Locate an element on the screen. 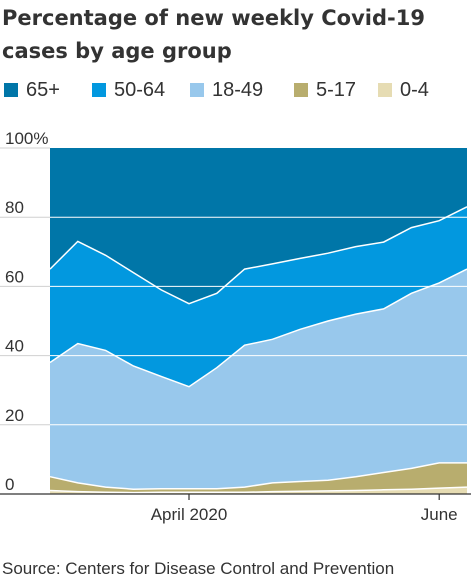 The height and width of the screenshot is (586, 474). legend-label-0-4: 0-4 is located at coordinates (414, 90).